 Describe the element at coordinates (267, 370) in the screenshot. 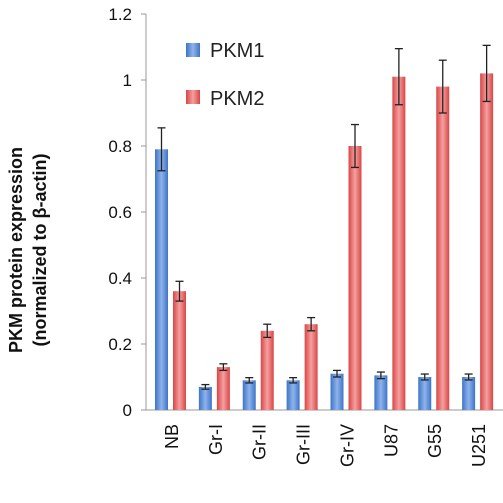

I see `bar-pkm2-gr-ii` at that location.